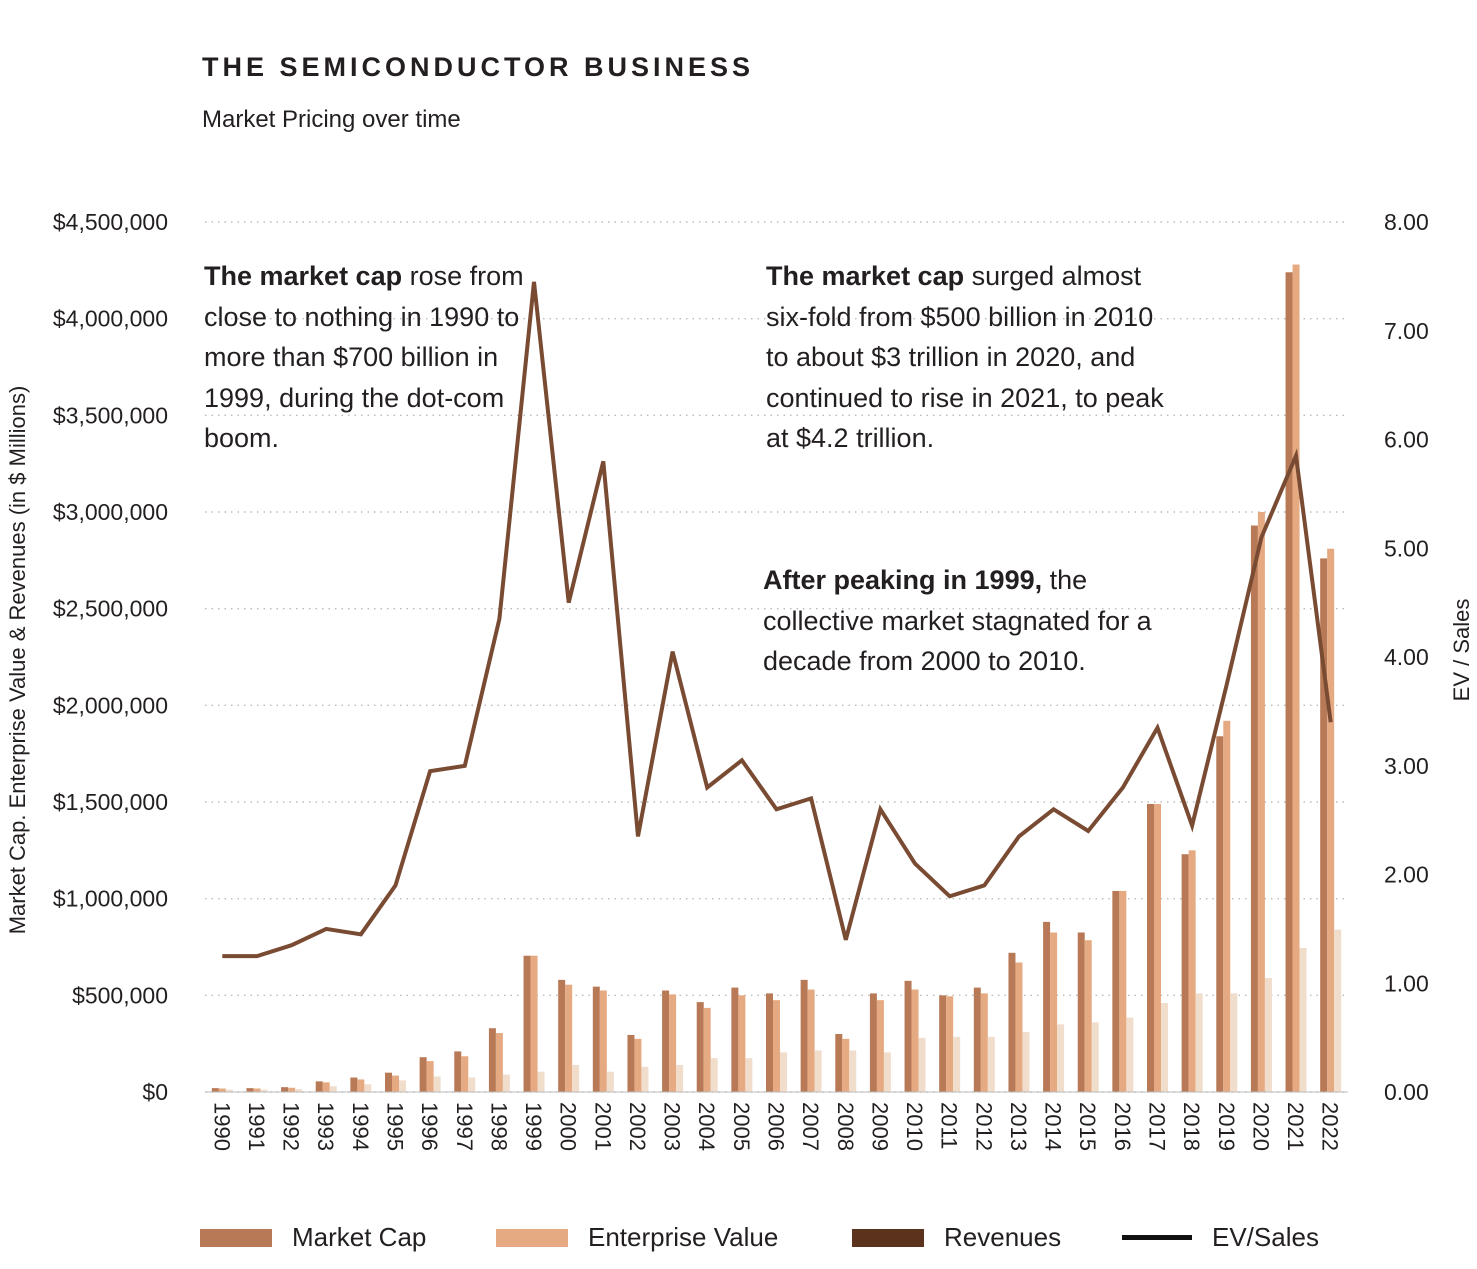 The height and width of the screenshot is (1269, 1477). Describe the element at coordinates (1260, 1126) in the screenshot. I see `x-tick-label: 2020` at that location.